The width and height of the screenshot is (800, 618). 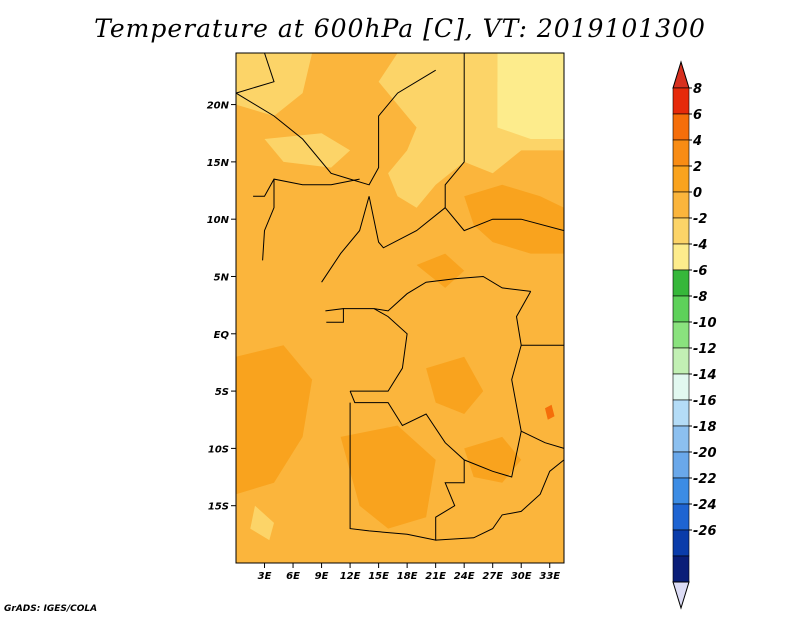 What do you see at coordinates (493, 459) in the screenshot?
I see `warm-patch-zambia` at bounding box center [493, 459].